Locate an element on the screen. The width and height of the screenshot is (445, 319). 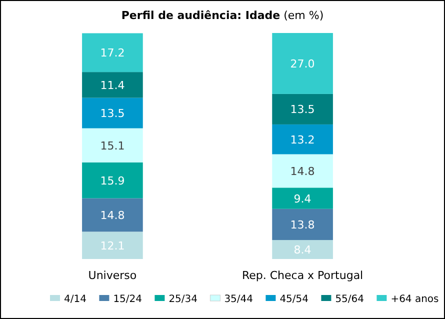
data-label: 15.9 is located at coordinates (112, 181).